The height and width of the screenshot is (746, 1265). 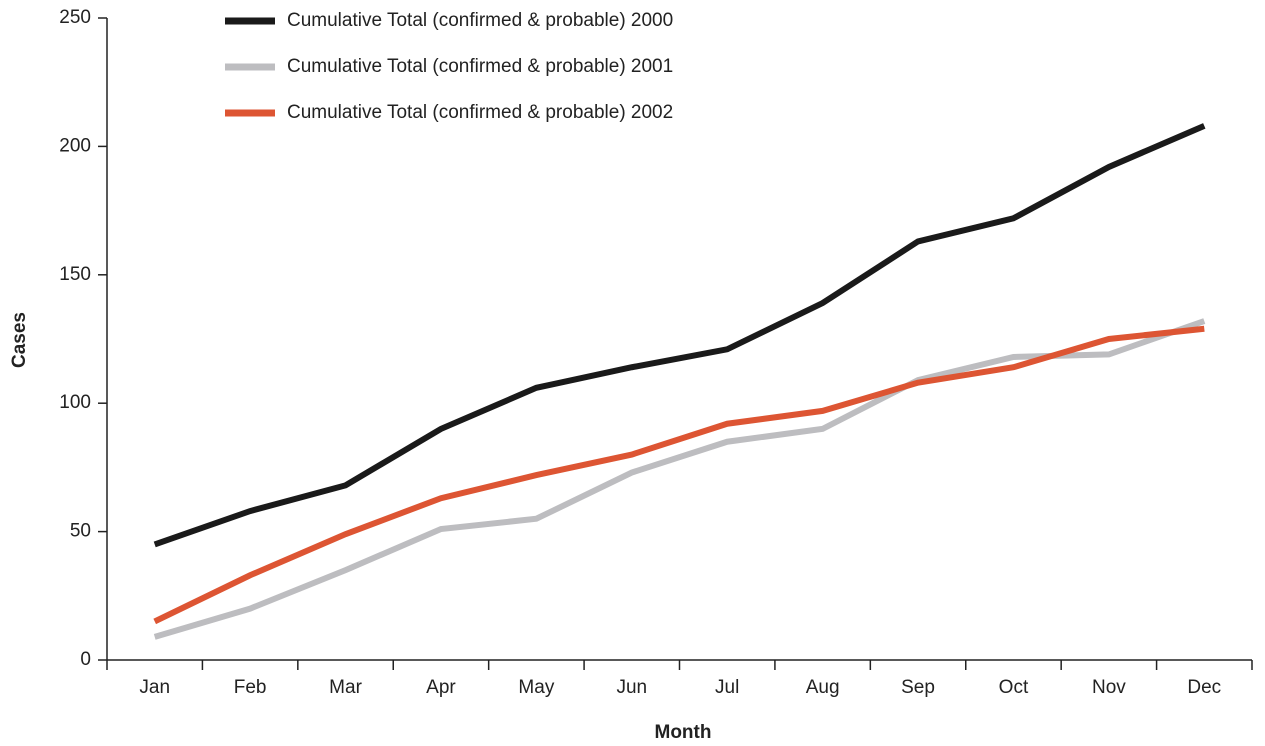 I want to click on x-tick-label: Jan, so click(x=154, y=687).